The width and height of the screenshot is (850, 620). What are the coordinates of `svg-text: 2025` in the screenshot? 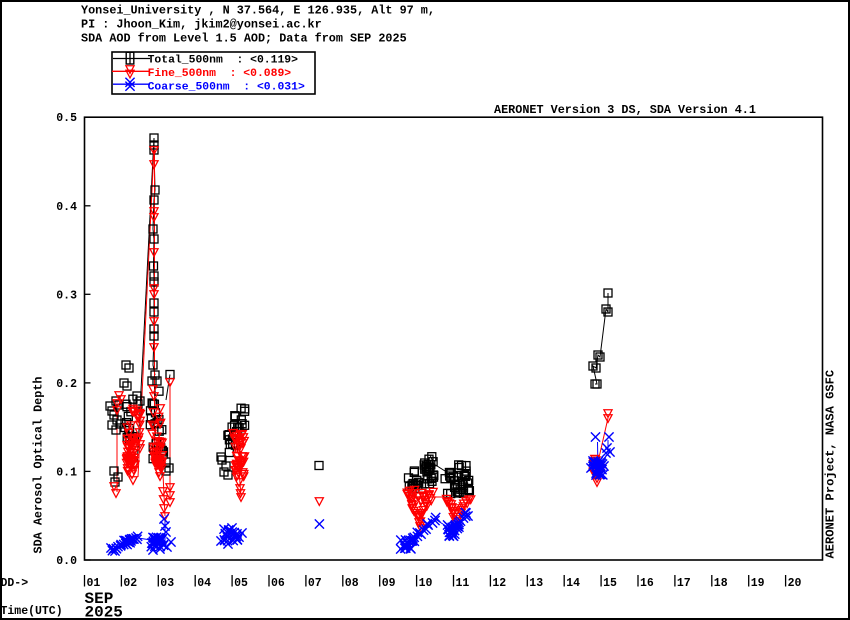 It's located at (104, 612).